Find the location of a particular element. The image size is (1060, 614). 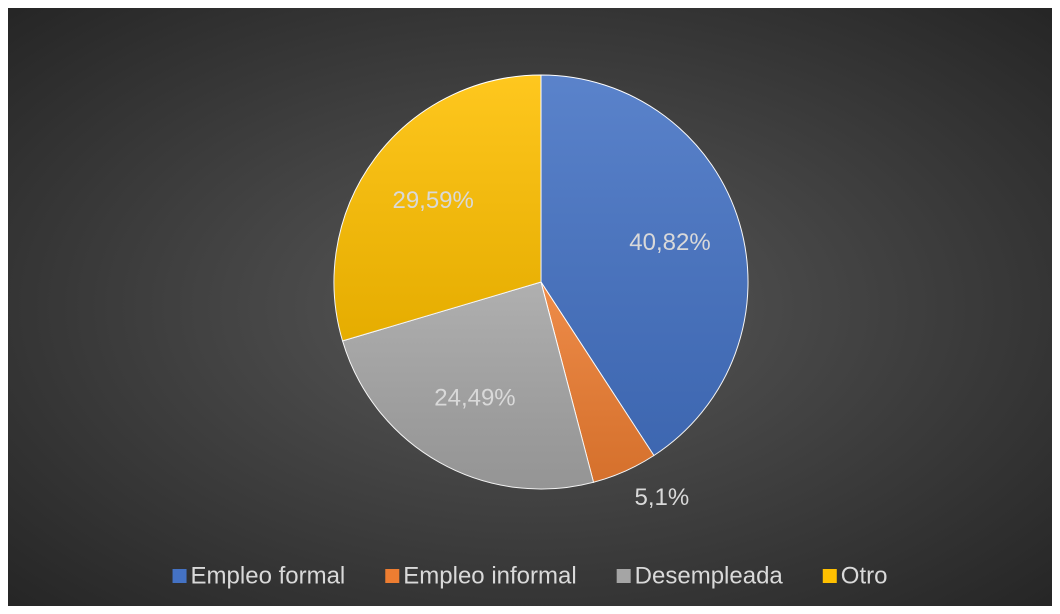

data-label: 29,59% is located at coordinates (432, 200).